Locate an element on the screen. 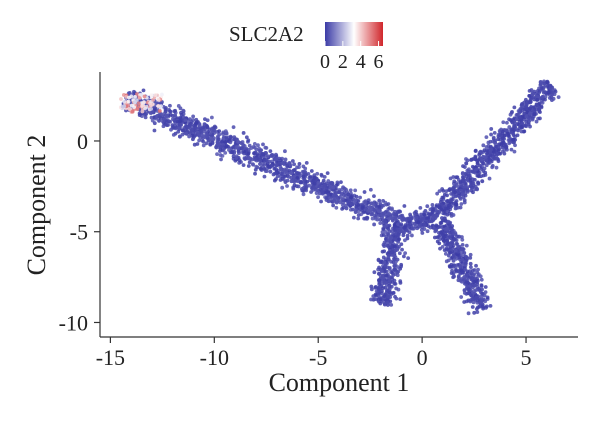 Image resolution: width=600 pixels, height=421 pixels. x-tick-label: 5 is located at coordinates (526, 357).